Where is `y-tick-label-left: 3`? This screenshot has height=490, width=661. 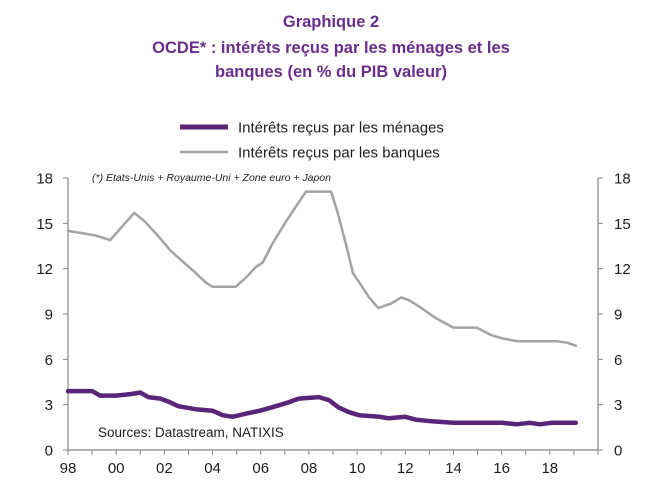 y-tick-label-left: 3 is located at coordinates (49, 405).